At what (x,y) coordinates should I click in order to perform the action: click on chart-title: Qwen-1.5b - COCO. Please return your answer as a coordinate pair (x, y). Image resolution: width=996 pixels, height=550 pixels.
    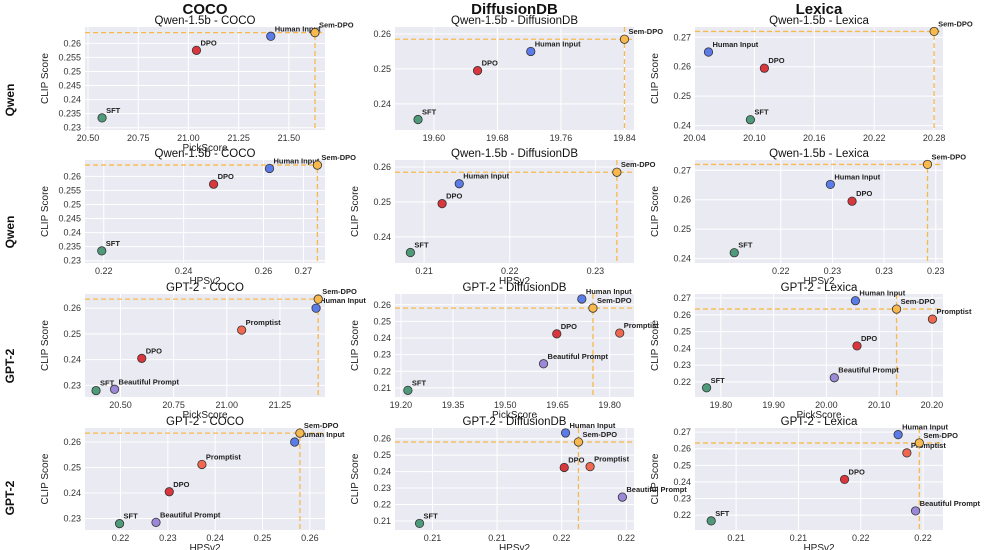
    Looking at the image, I should click on (205, 21).